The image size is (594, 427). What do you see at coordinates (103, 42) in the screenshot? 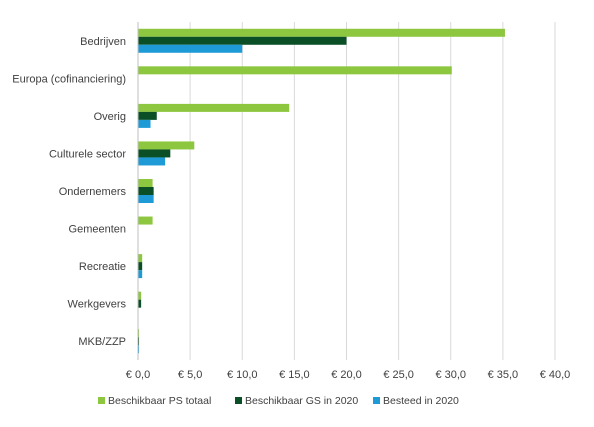
I see `category-label: Bedrijven` at bounding box center [103, 42].